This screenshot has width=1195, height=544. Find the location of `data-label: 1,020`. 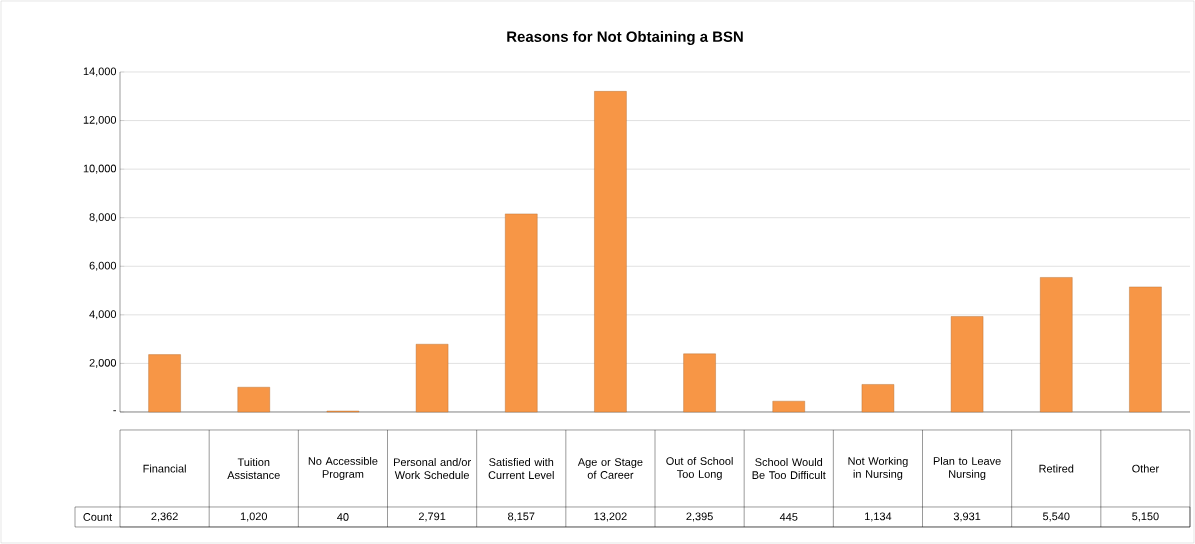

data-label: 1,020 is located at coordinates (254, 517).